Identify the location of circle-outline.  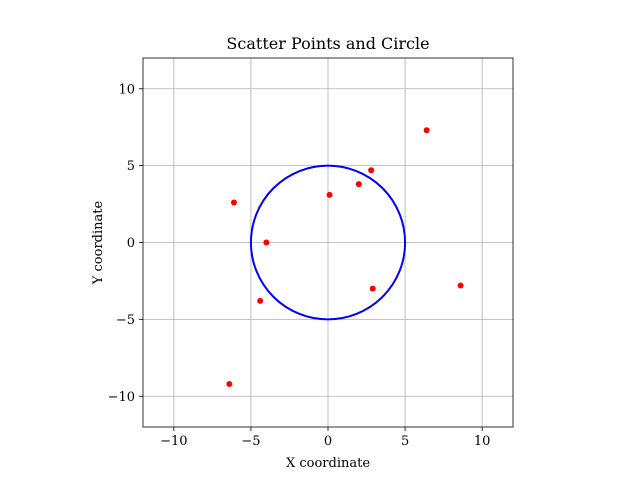
(328, 242).